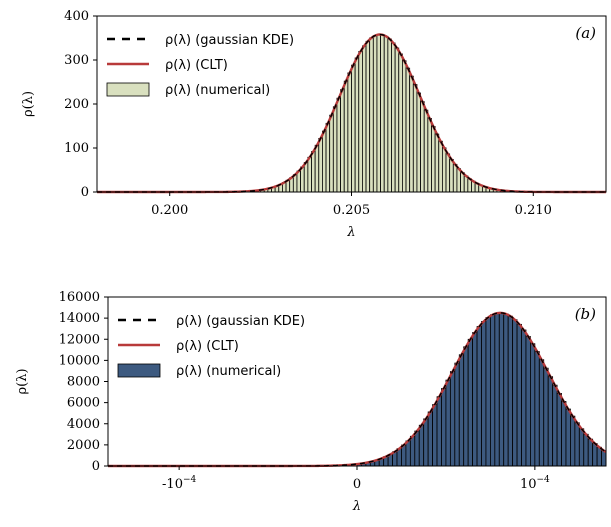 The height and width of the screenshot is (527, 611). Describe the element at coordinates (83, 445) in the screenshot. I see `y-tick-label: 2000` at that location.